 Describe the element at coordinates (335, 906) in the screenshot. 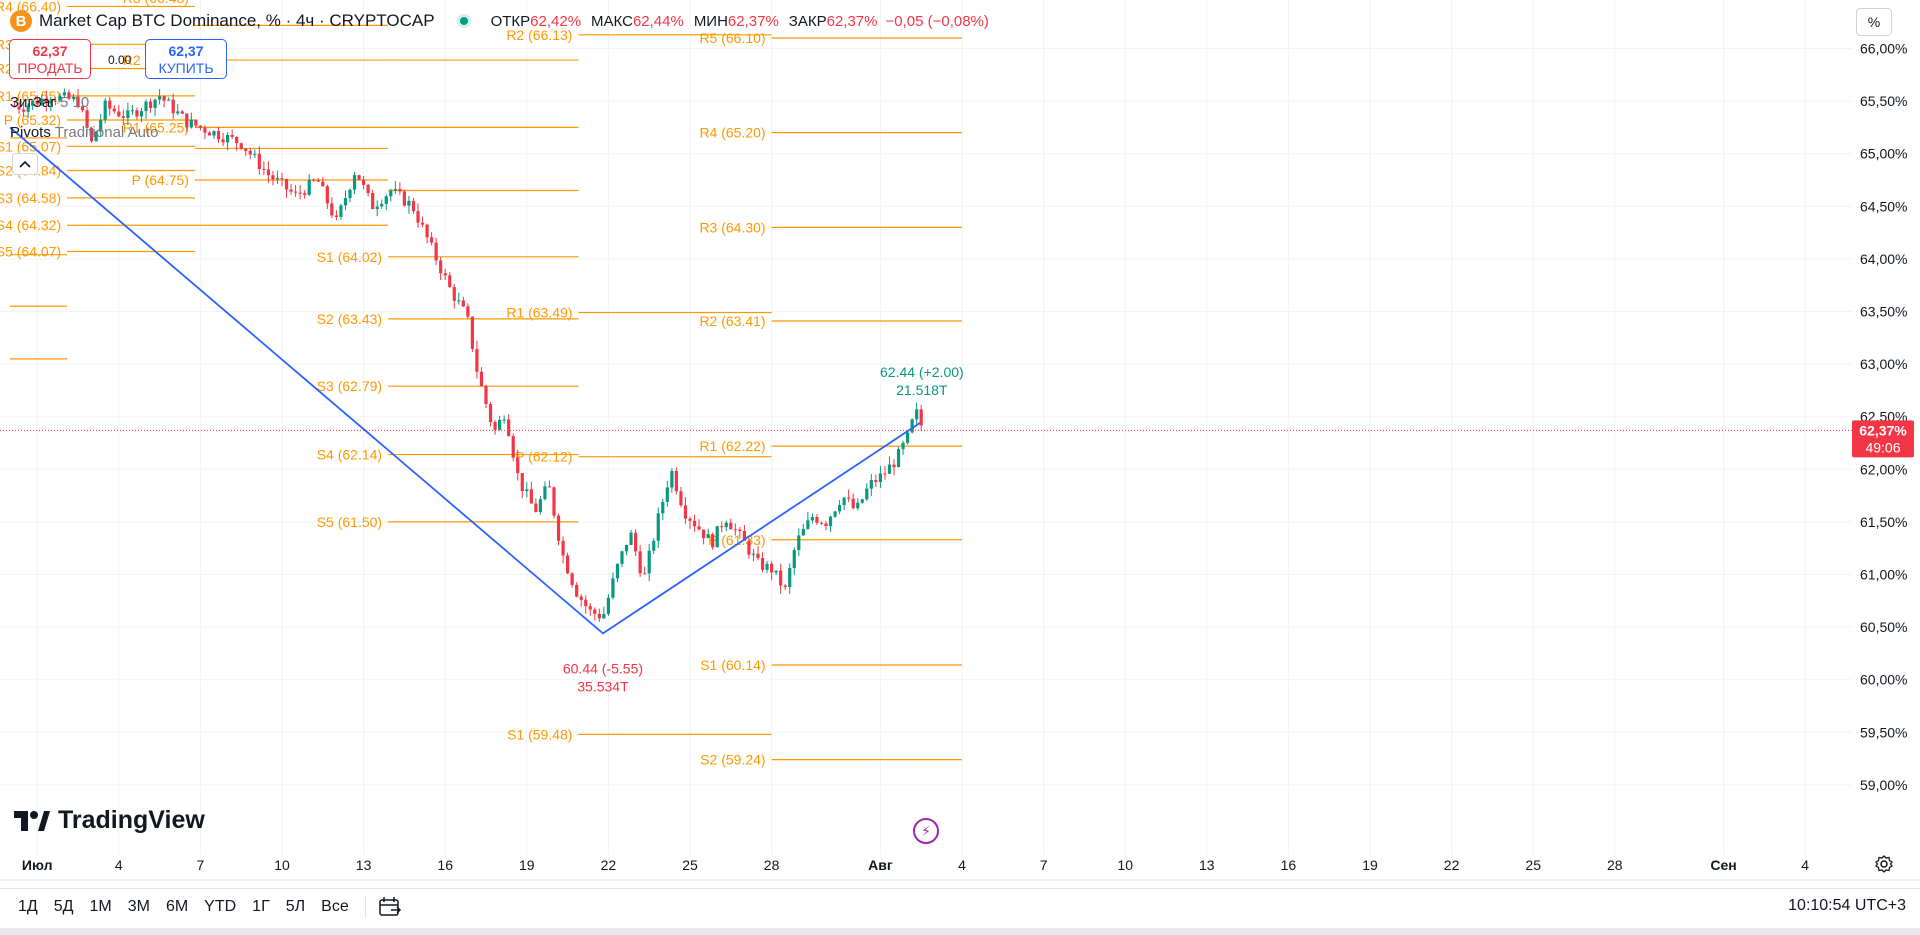

I see `range-button: Все` at that location.